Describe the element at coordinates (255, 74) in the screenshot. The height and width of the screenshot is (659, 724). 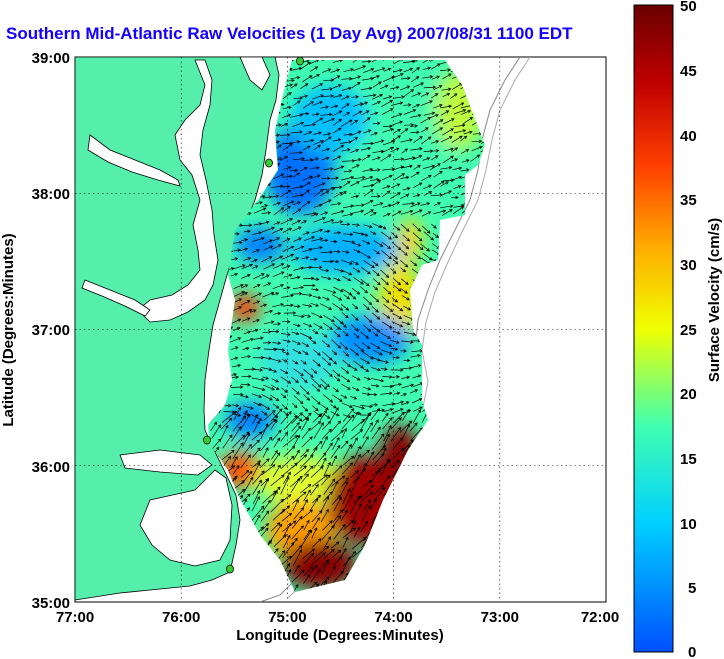
I see `delaware-bay` at that location.